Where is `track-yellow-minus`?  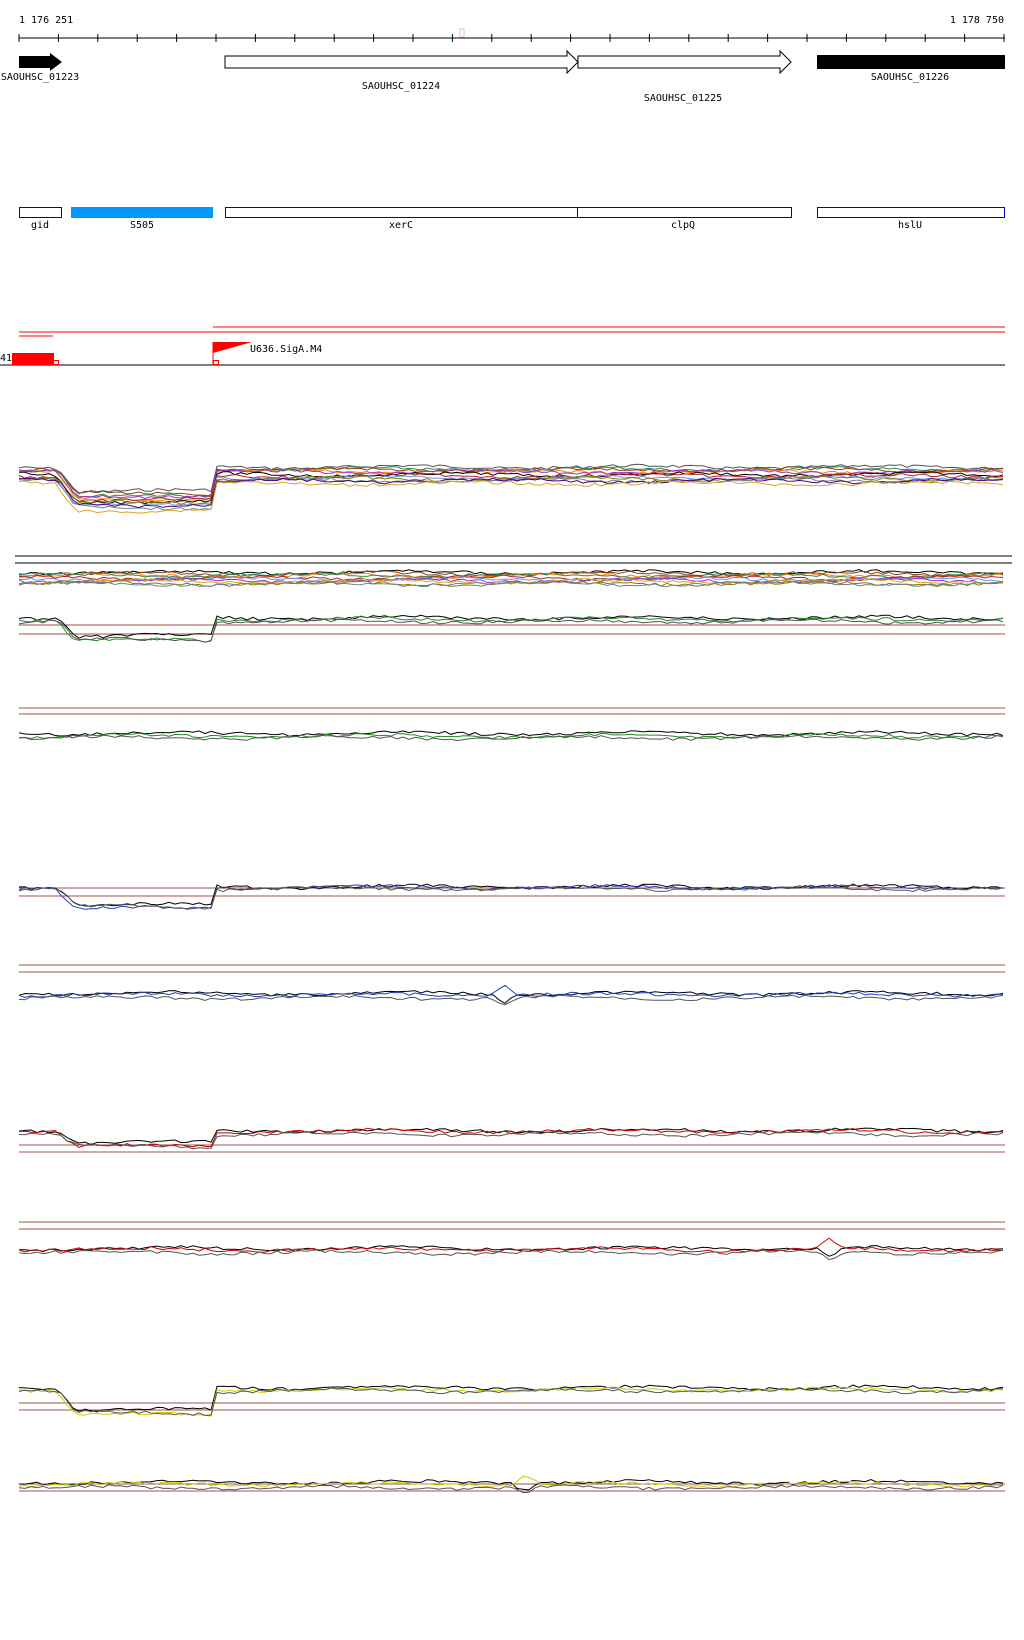 track-yellow-minus is located at coordinates (511, 1484).